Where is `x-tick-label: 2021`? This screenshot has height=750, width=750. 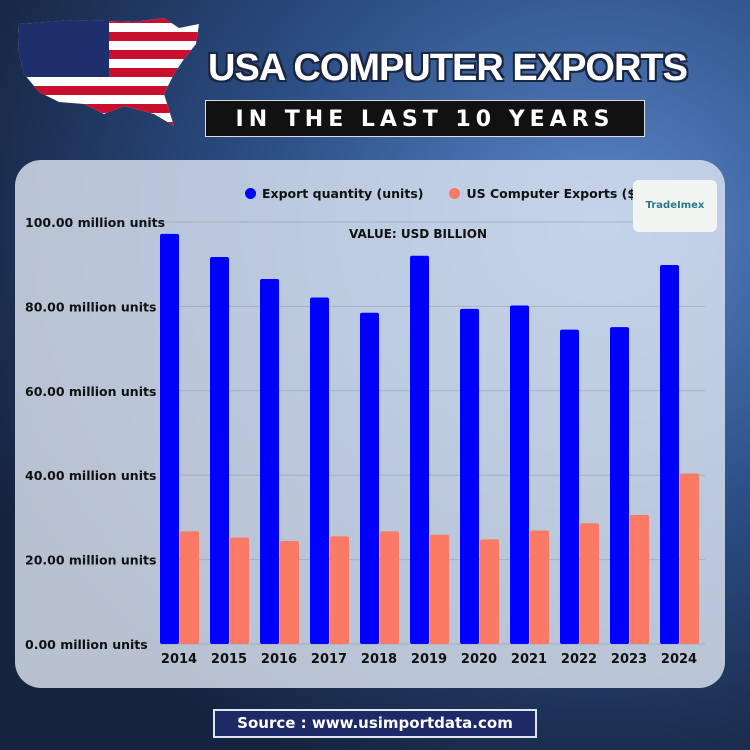
x-tick-label: 2021 is located at coordinates (529, 659).